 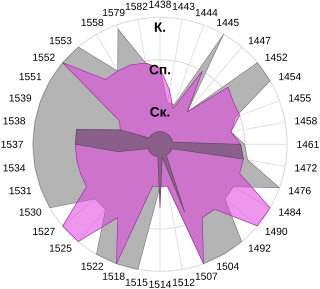 I want to click on spoke-label: 1553, so click(x=61, y=40).